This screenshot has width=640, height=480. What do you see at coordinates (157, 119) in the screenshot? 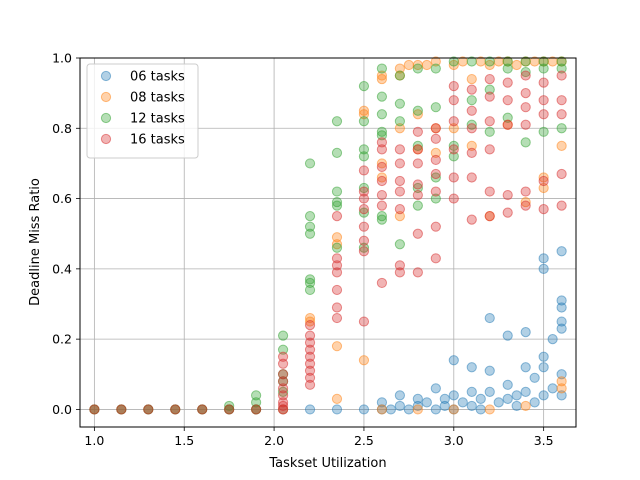
I see `legend-label: 12 tasks` at bounding box center [157, 119].